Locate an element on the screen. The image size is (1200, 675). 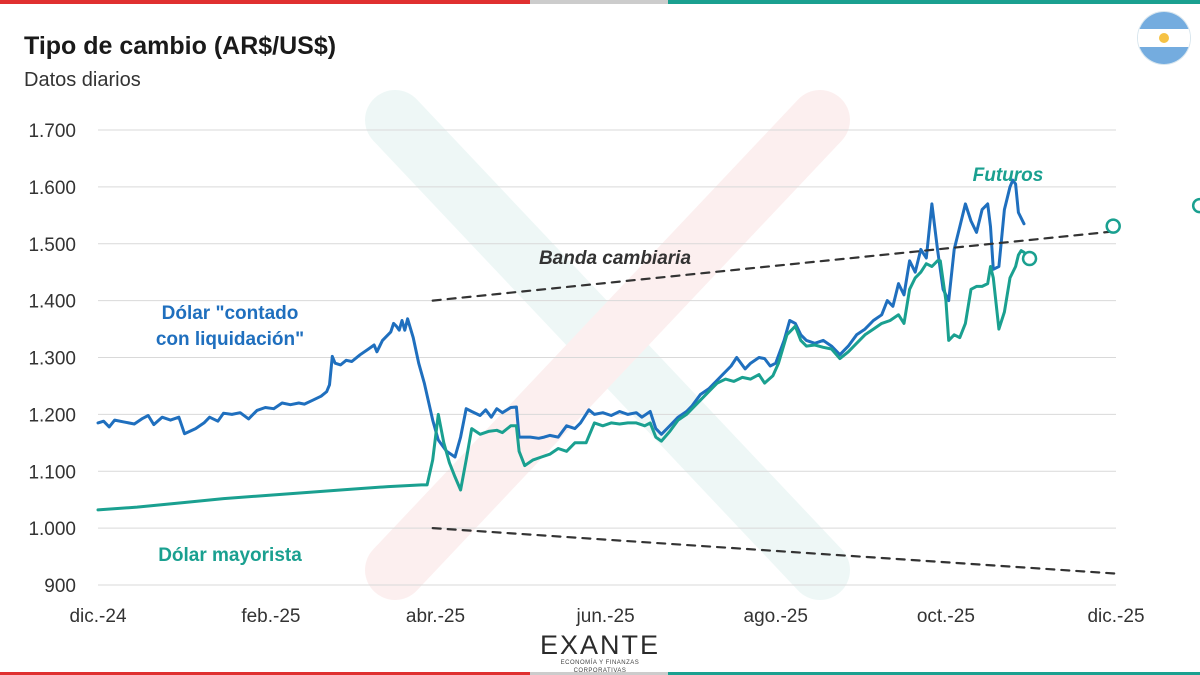
x-tick-label: jun.-25 is located at coordinates (605, 616).